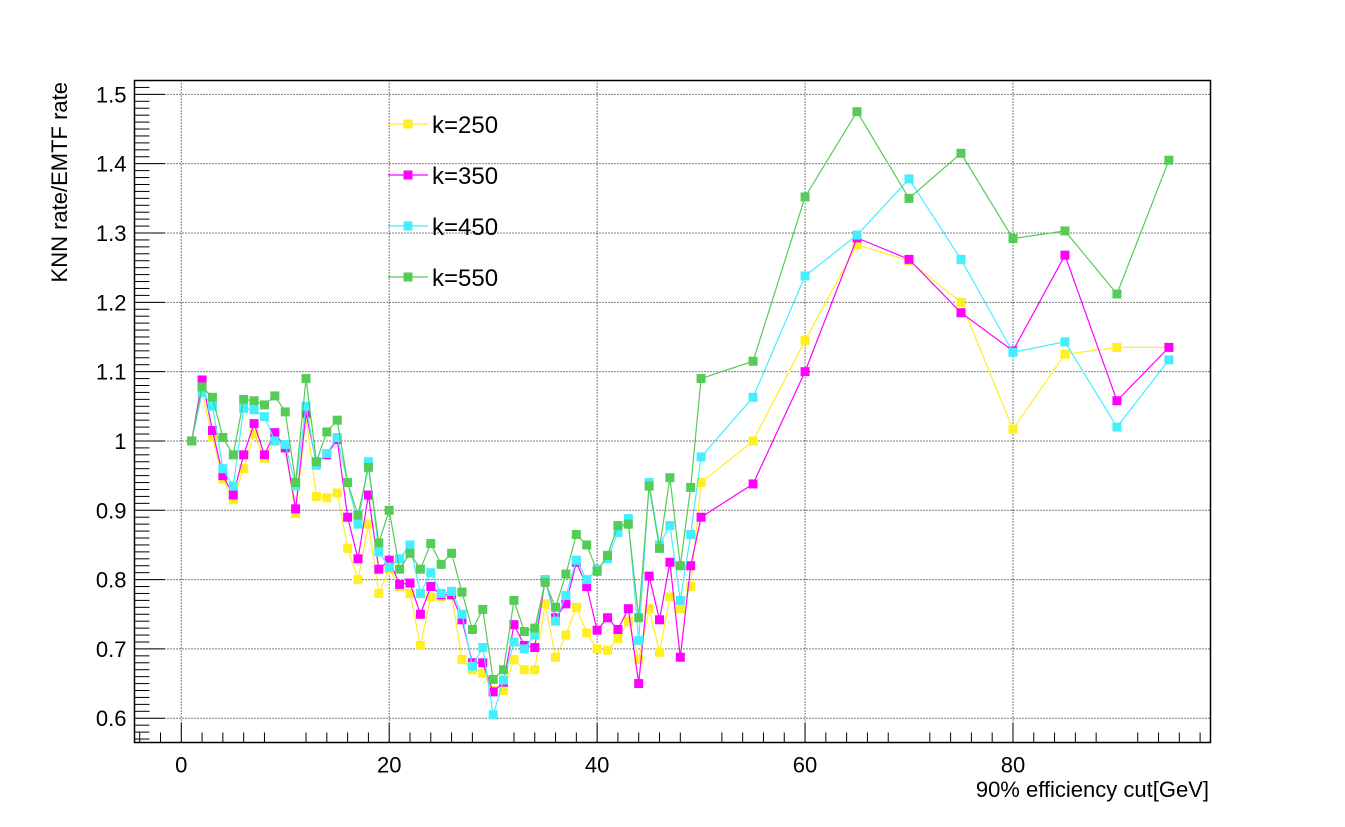  What do you see at coordinates (465, 125) in the screenshot?
I see `legend-label: k=250` at bounding box center [465, 125].